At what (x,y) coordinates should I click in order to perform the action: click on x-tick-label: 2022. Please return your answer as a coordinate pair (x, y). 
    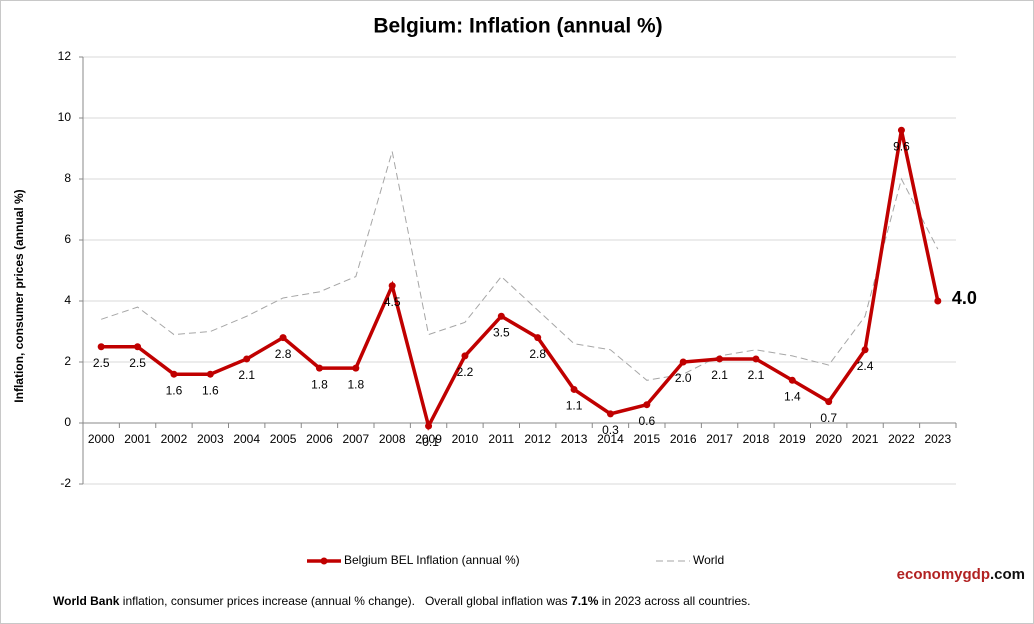
    Looking at the image, I should click on (901, 439).